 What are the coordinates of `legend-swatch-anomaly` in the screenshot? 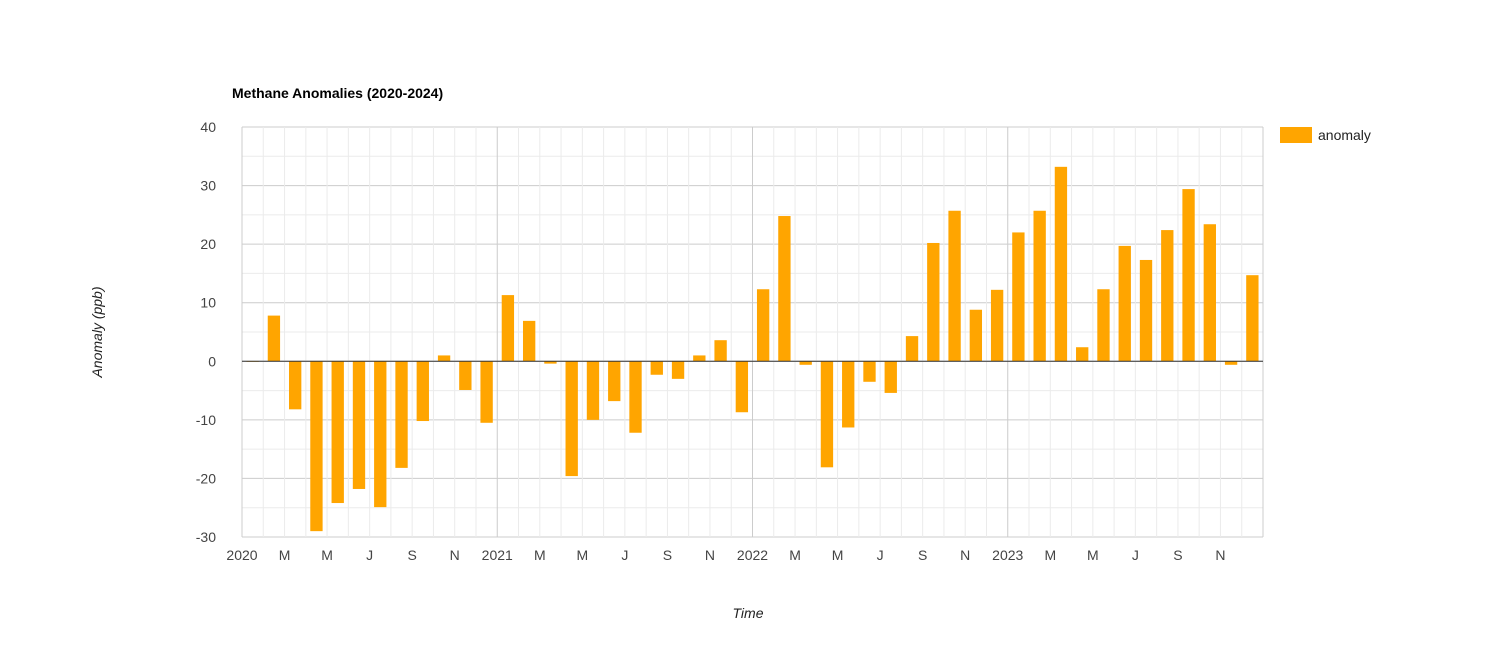 It's located at (1296, 135).